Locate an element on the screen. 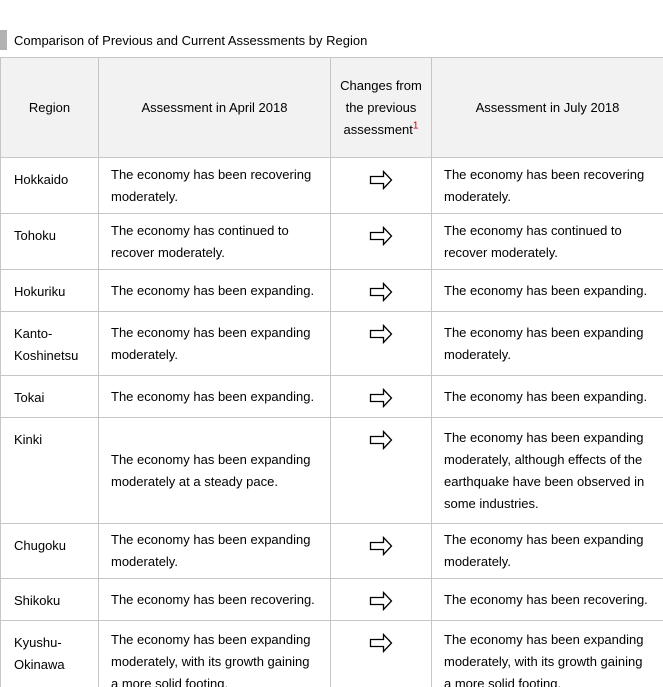 This screenshot has height=687, width=663. region-name: Hokkaido is located at coordinates (49, 185).